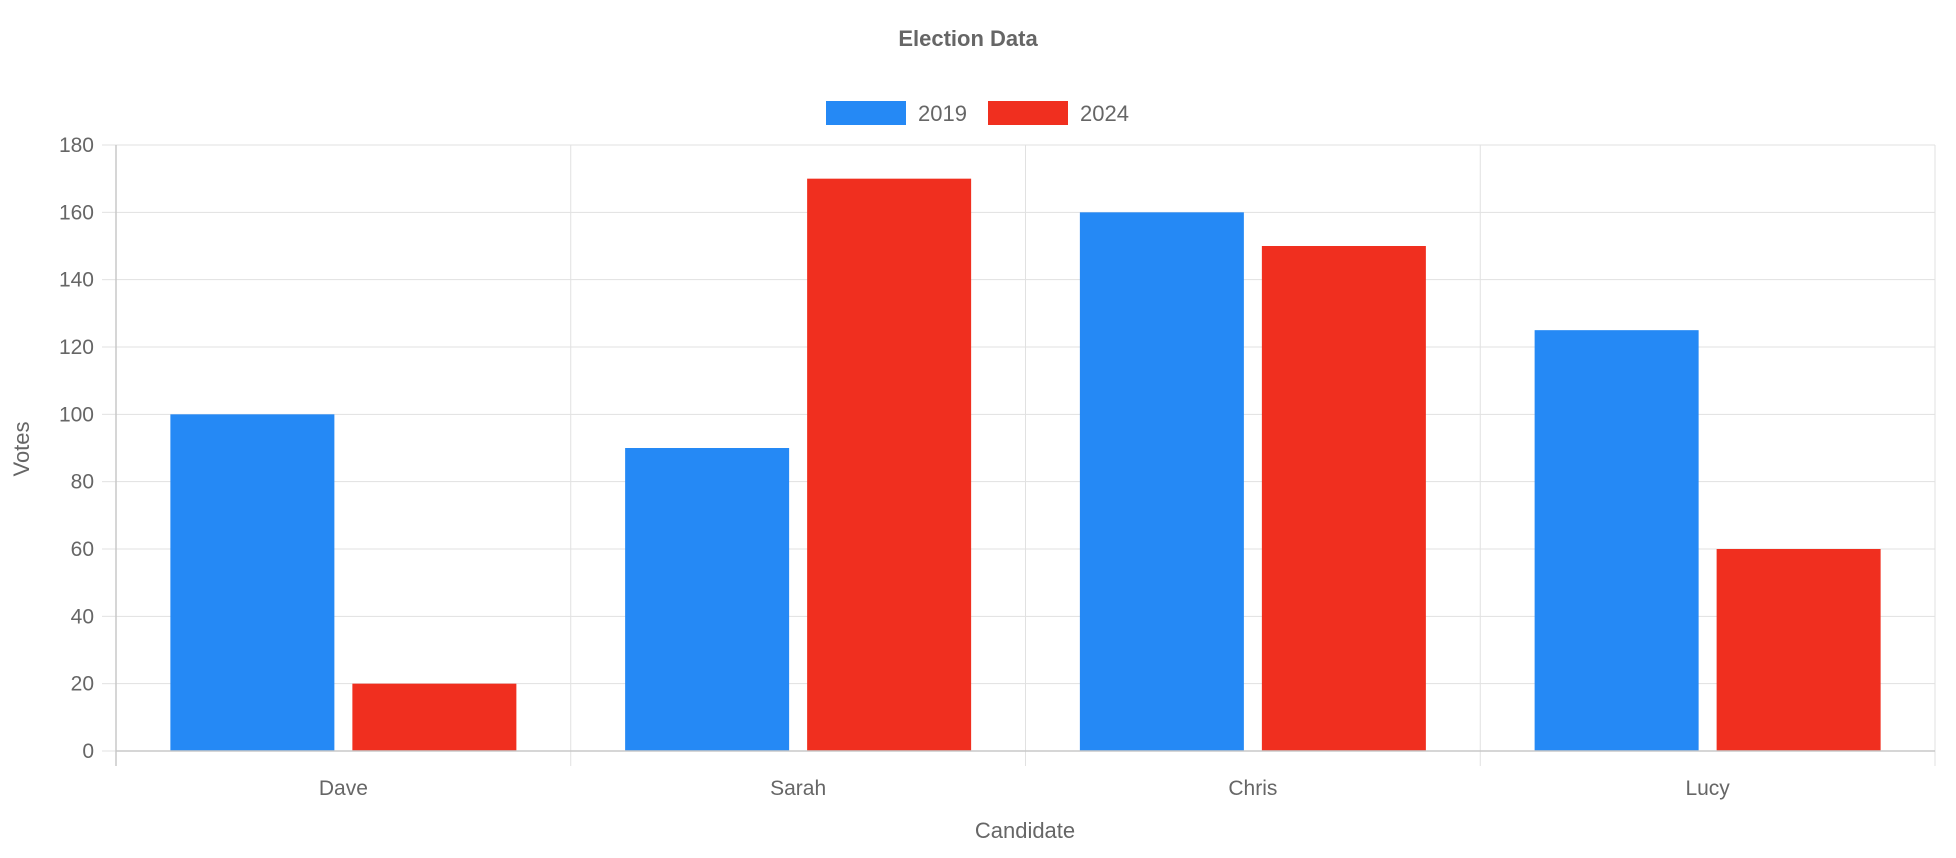 This screenshot has width=1956, height=858. Describe the element at coordinates (21, 448) in the screenshot. I see `y-axis-label: Votes` at that location.